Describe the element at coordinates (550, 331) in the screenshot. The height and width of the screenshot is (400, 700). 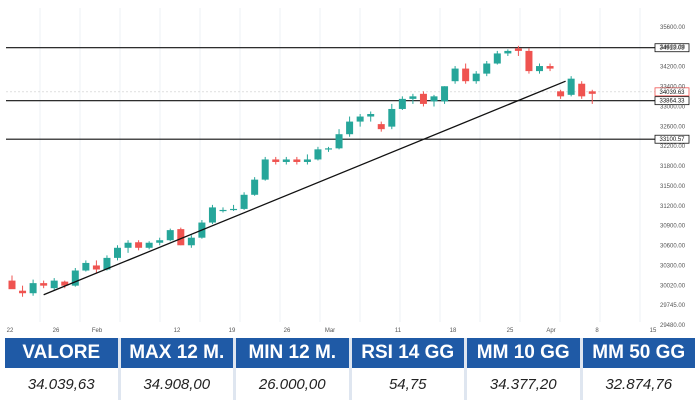
I see `x-tick-label: Apr` at that location.